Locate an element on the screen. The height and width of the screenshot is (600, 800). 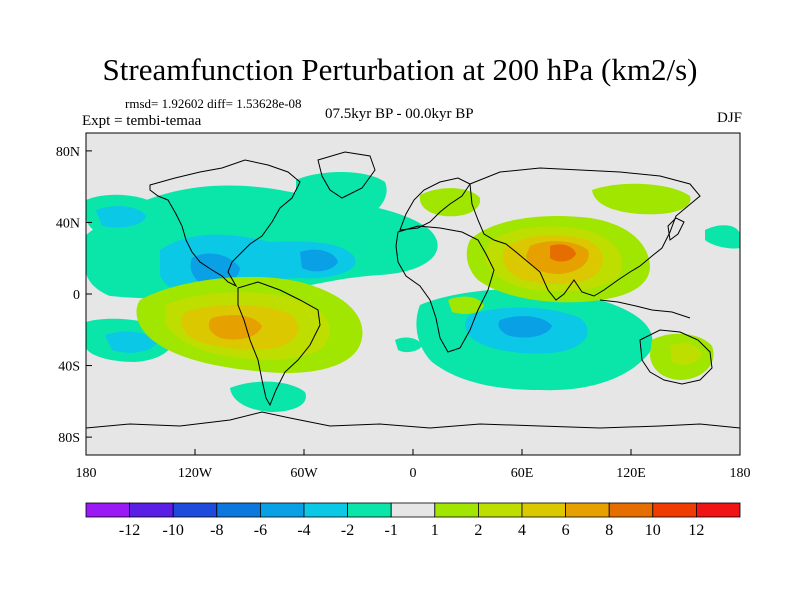
anomaly-n-asia is located at coordinates (641, 199).